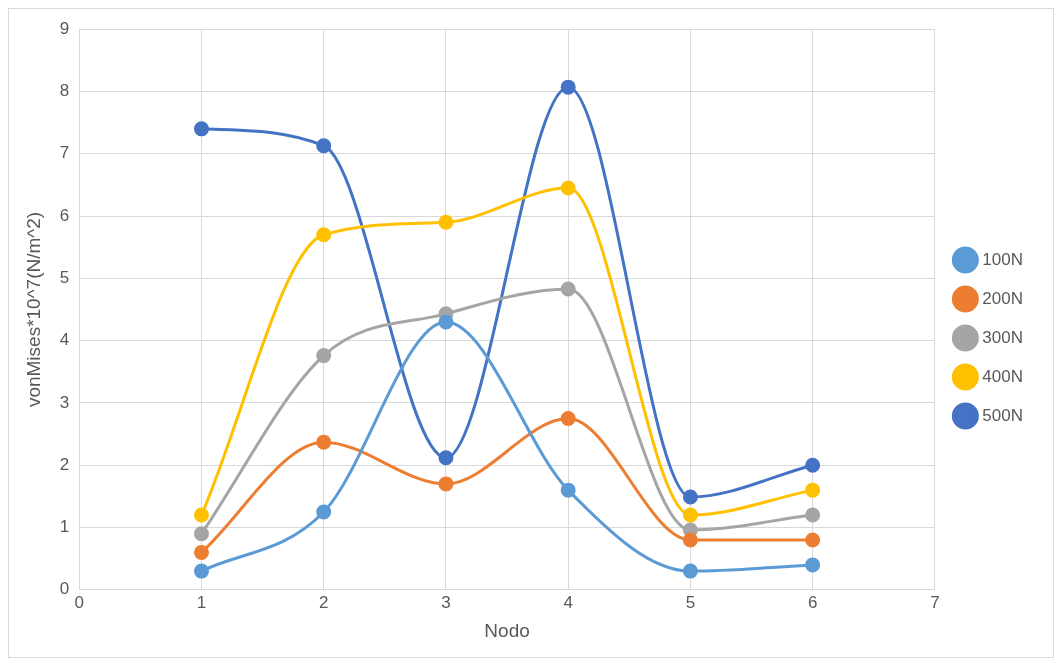 The width and height of the screenshot is (1062, 666). I want to click on x-tick-label: 3, so click(446, 602).